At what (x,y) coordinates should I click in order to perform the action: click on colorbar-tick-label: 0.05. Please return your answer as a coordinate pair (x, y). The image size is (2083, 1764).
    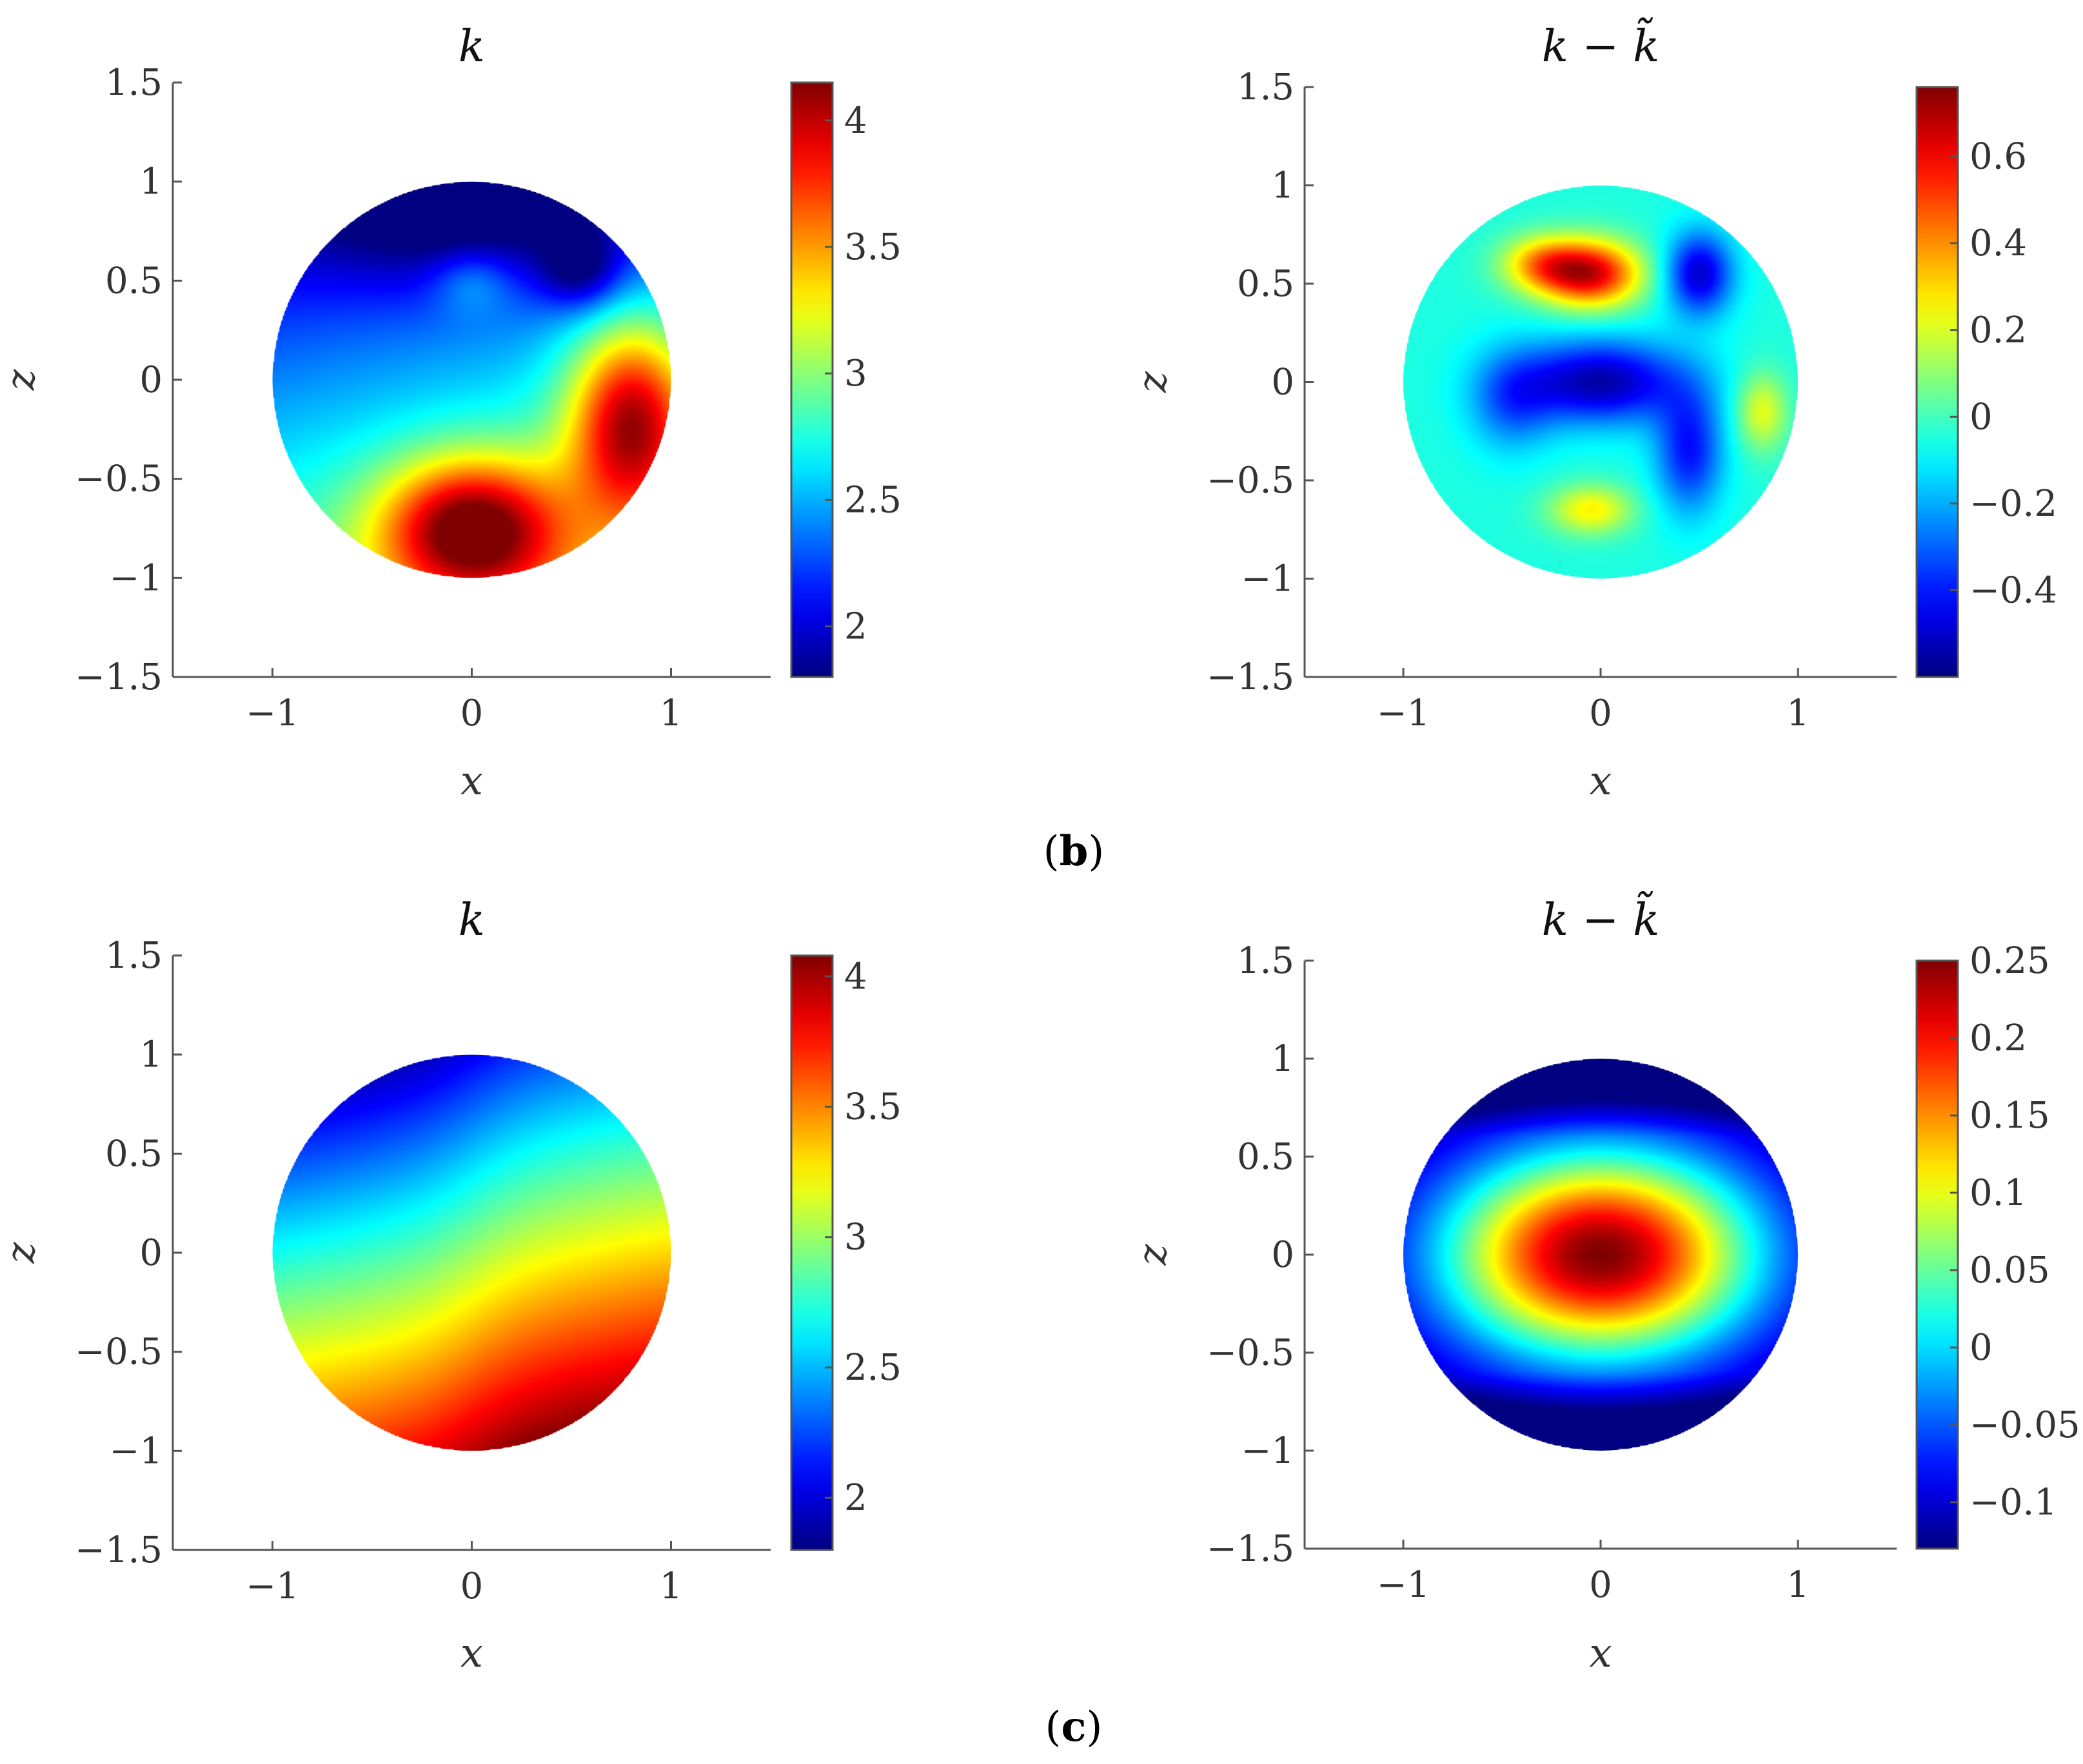
    Looking at the image, I should click on (2010, 1270).